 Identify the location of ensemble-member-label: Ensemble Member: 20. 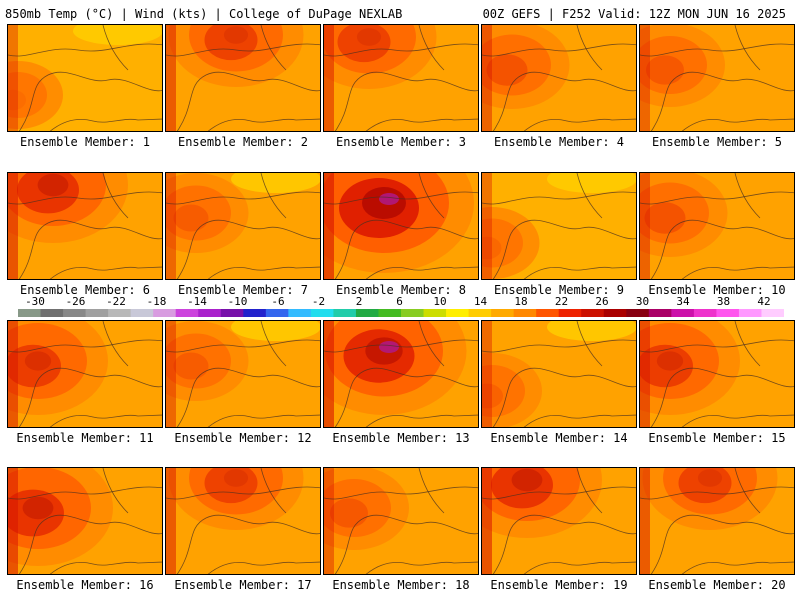
(717, 585).